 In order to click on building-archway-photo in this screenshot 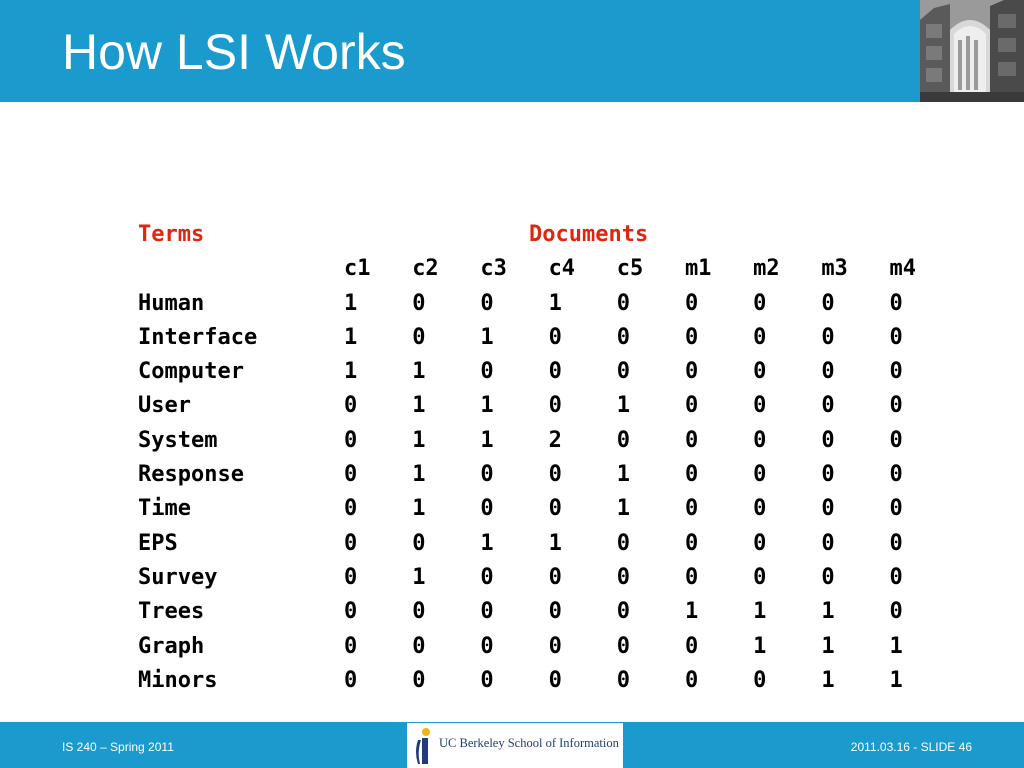, I will do `click(972, 51)`.